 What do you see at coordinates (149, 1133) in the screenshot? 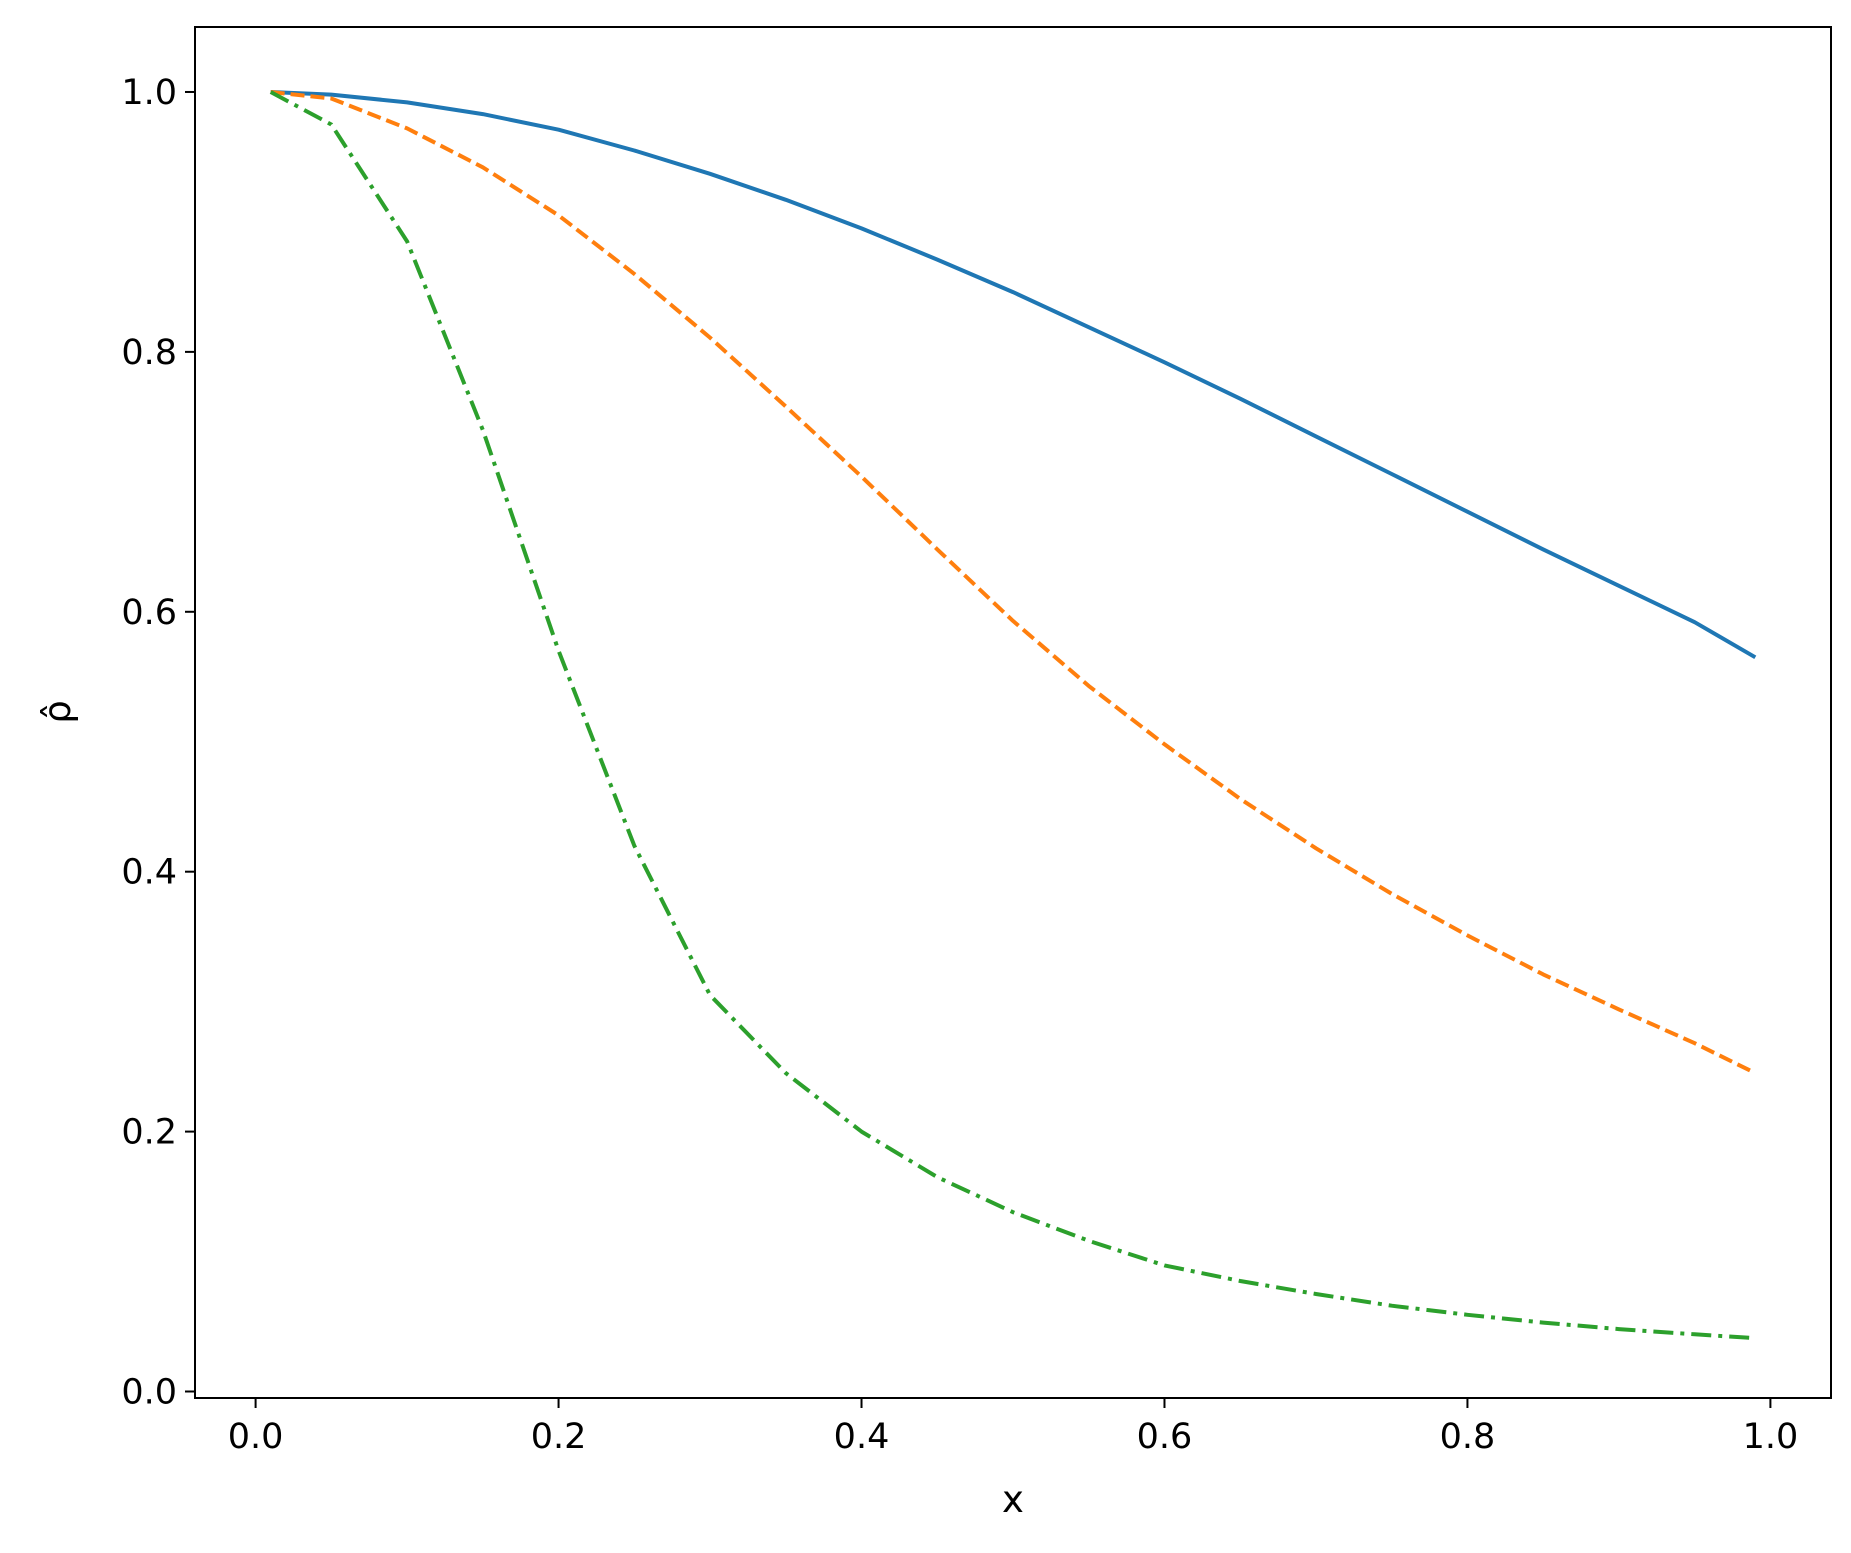
I see `y-tick-label: 0.2` at bounding box center [149, 1133].